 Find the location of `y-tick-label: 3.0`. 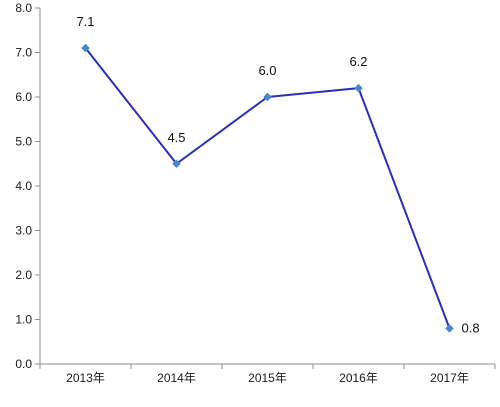

y-tick-label: 3.0 is located at coordinates (23, 231).